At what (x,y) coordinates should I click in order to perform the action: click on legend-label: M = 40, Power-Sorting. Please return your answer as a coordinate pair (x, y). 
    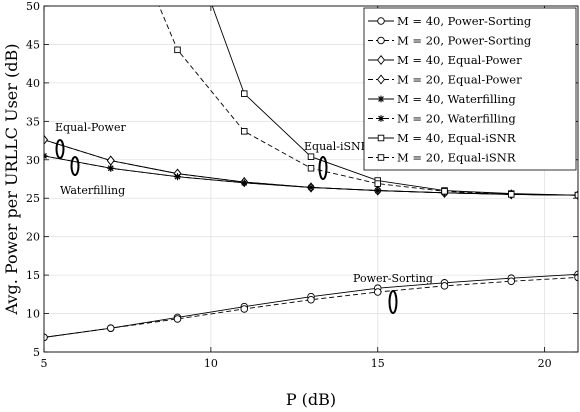
    Looking at the image, I should click on (464, 21).